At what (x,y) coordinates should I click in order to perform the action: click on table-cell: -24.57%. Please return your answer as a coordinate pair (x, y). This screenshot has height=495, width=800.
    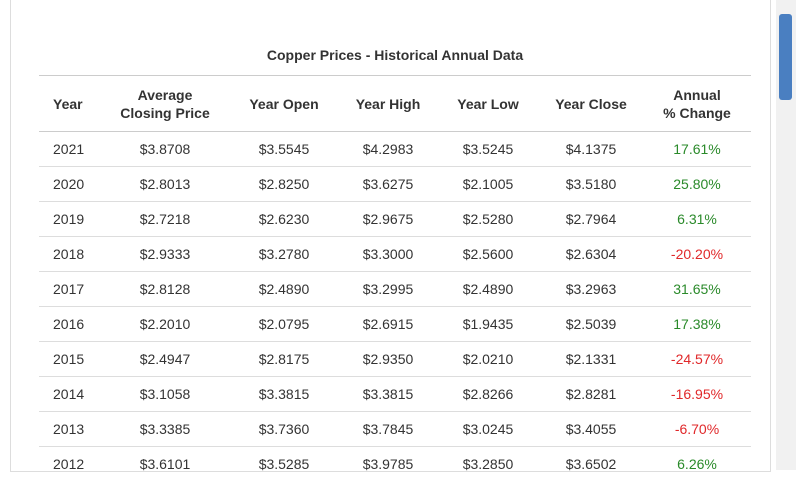
    Looking at the image, I should click on (697, 359).